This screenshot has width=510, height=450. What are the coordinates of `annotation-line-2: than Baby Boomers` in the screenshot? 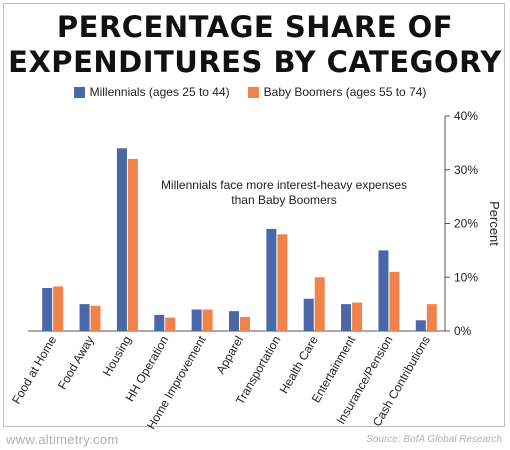 It's located at (283, 200).